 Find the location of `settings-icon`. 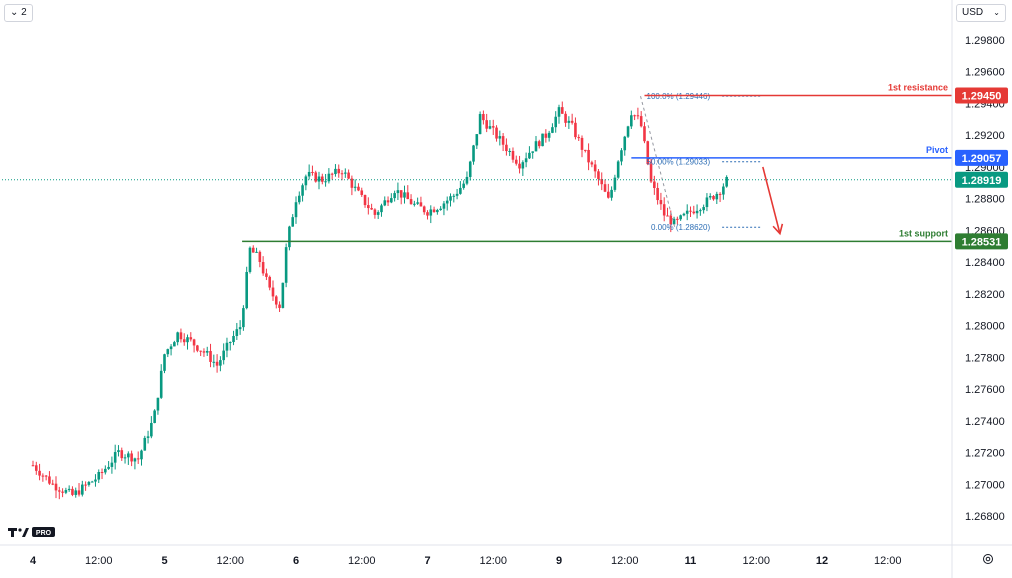

settings-icon is located at coordinates (988, 559).